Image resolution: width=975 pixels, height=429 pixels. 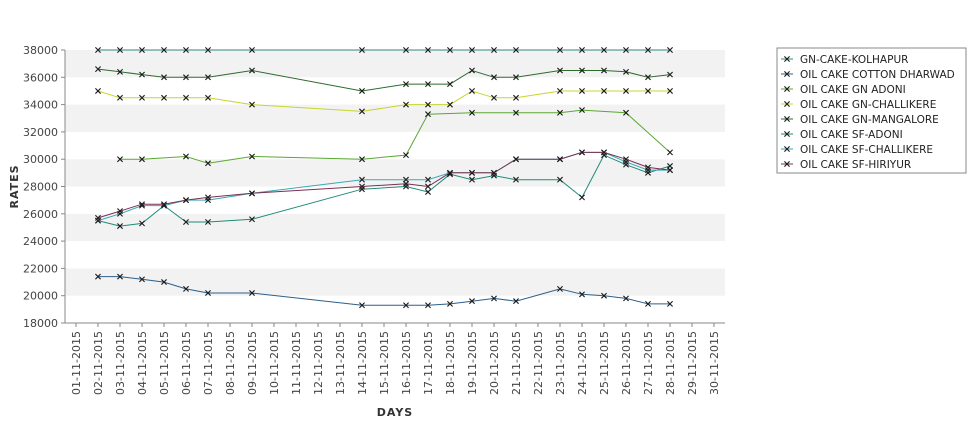 I want to click on legend-label: OIL CAKE SF-ADONI, so click(x=851, y=135).